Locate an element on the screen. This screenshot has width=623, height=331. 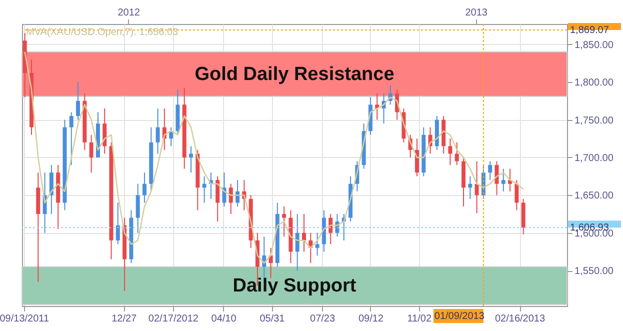
y-tick-label: 1,700.00 is located at coordinates (594, 158).